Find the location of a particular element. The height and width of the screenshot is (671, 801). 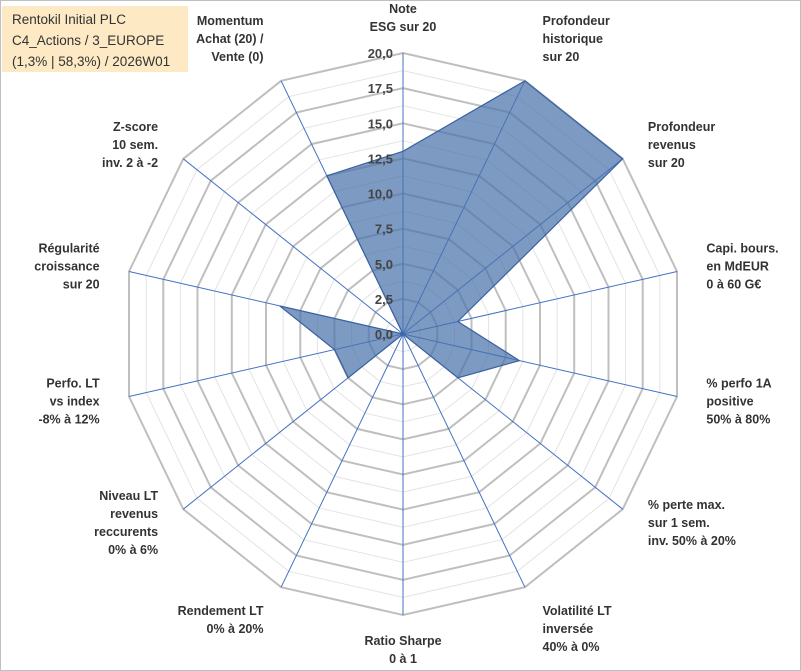

tick-label: 0,0 is located at coordinates (384, 334).